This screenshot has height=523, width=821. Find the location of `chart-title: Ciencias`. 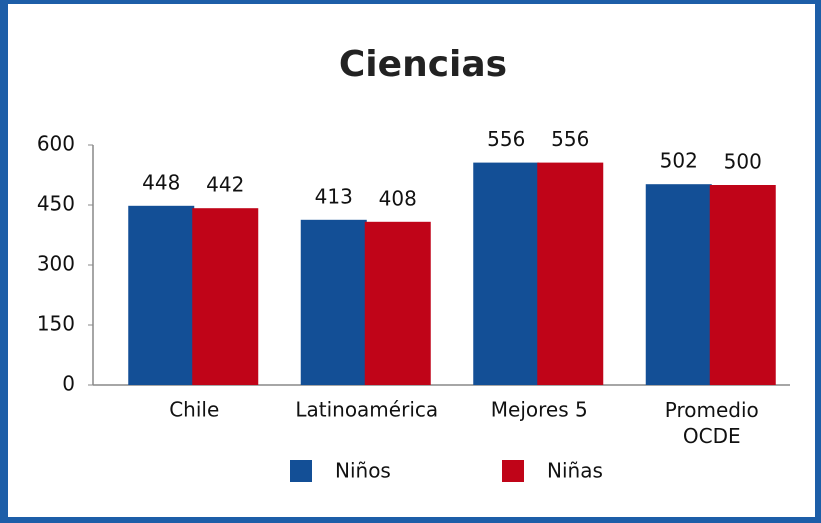

chart-title: Ciencias is located at coordinates (423, 64).